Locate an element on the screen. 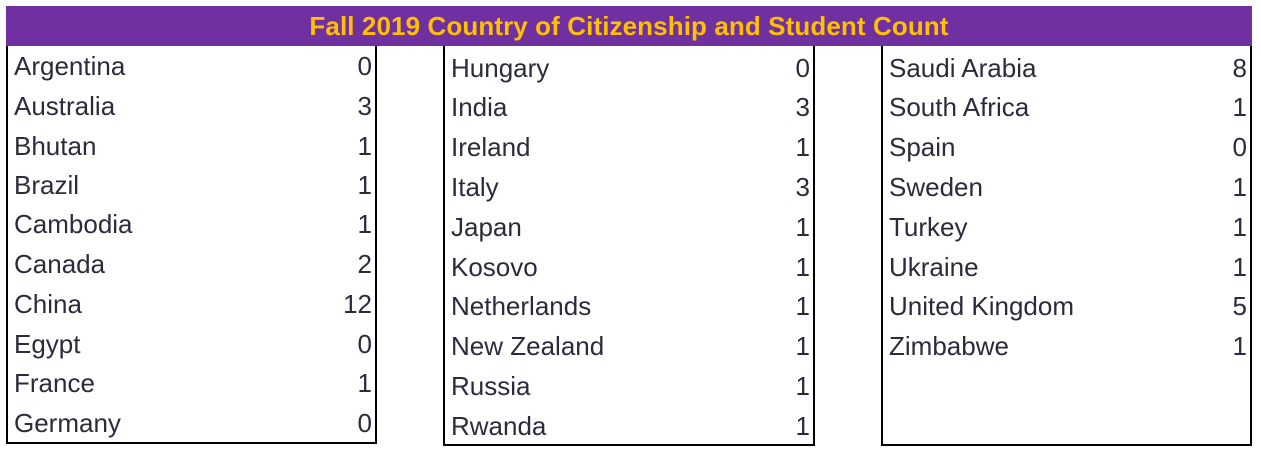 Image resolution: width=1261 pixels, height=454 pixels. country-row: Spain 0 is located at coordinates (1066, 147).